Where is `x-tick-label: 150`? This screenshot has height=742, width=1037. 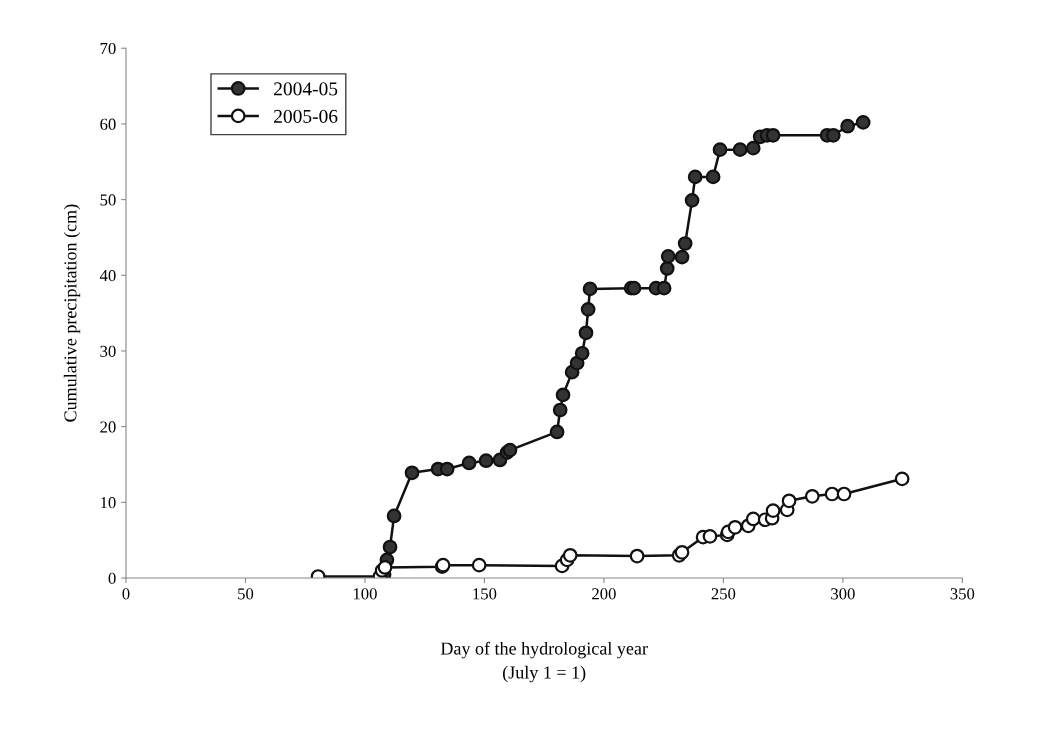
x-tick-label: 150 is located at coordinates (485, 594).